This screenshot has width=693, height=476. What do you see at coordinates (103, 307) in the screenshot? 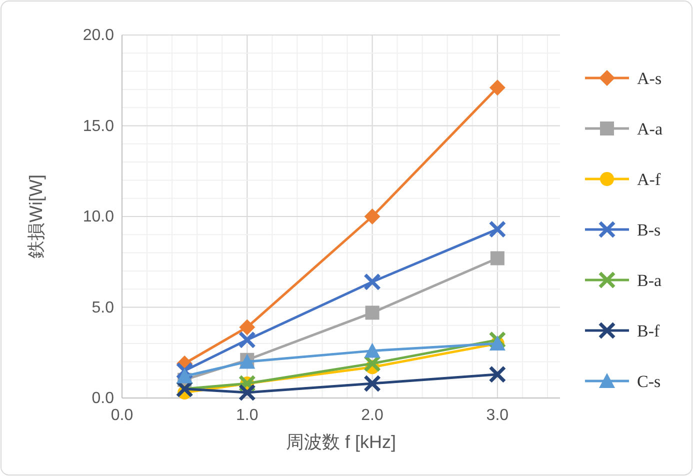
I see `y-tick-label: 5.0` at bounding box center [103, 307].